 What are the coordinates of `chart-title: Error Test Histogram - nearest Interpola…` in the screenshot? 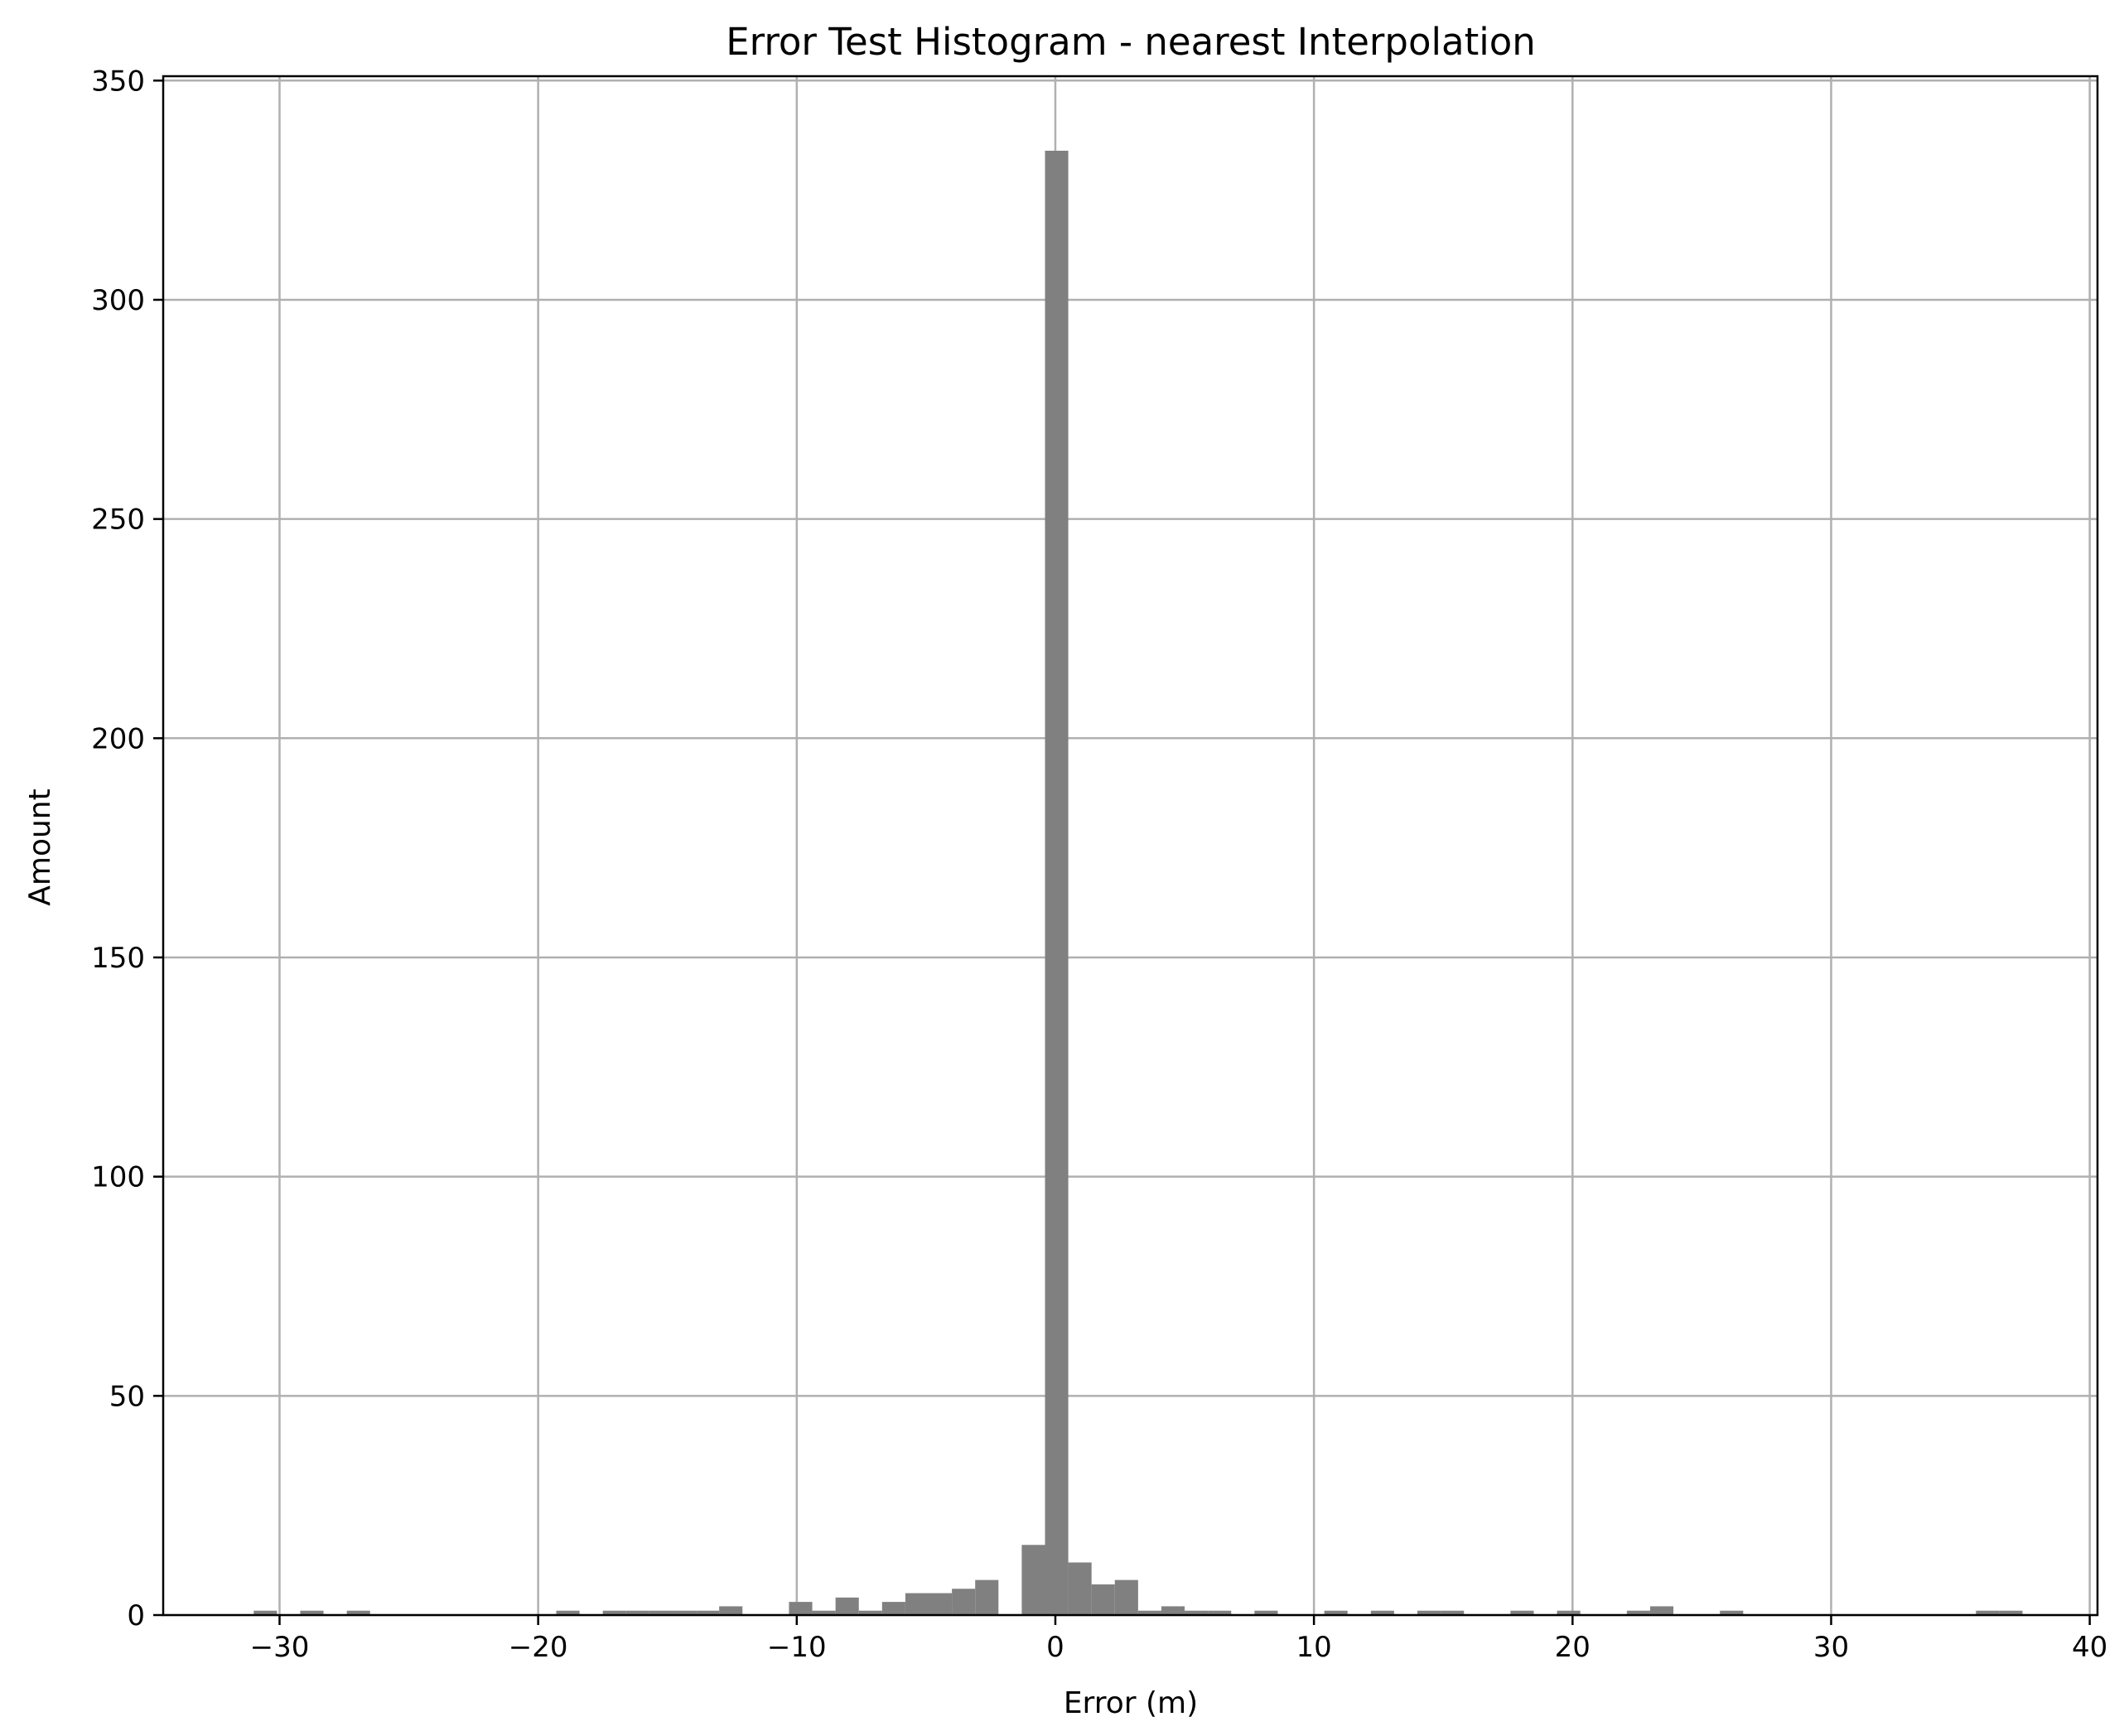 It's located at (1131, 42).